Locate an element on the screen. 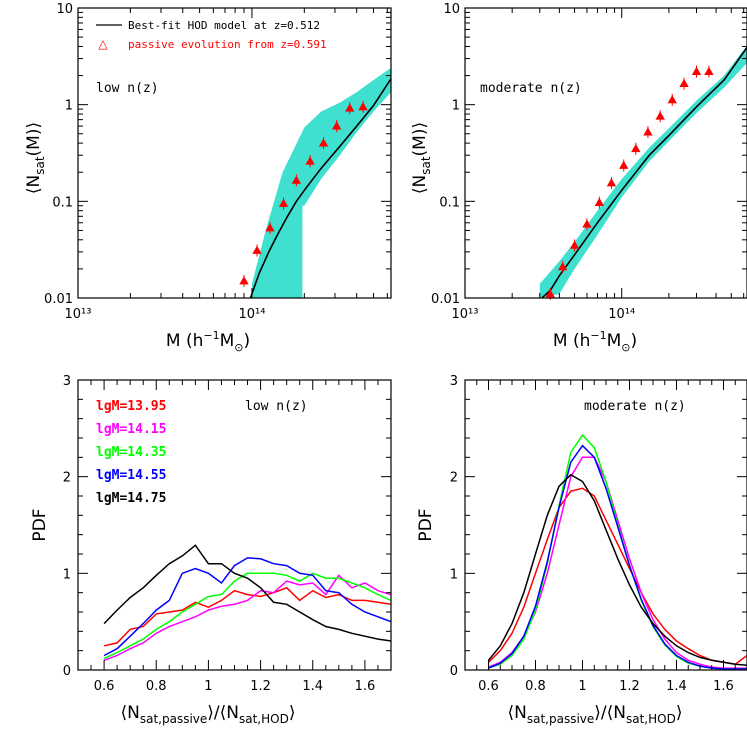 Image resolution: width=747 pixels, height=731 pixels. ylabel-top-right: ⟨Nsat(M)⟩ is located at coordinates (421, 158).